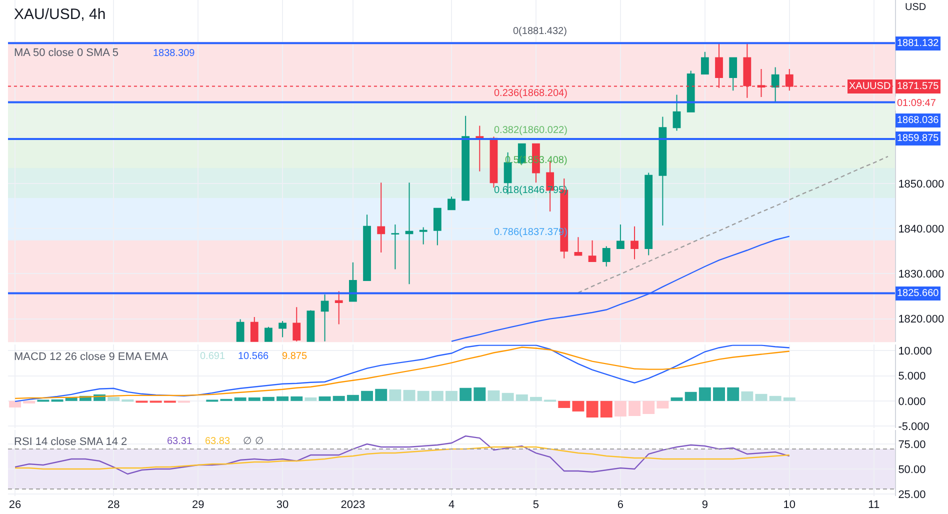 The width and height of the screenshot is (948, 514). What do you see at coordinates (60, 14) in the screenshot?
I see `chart-title: XAU/USD, 4h` at bounding box center [60, 14].